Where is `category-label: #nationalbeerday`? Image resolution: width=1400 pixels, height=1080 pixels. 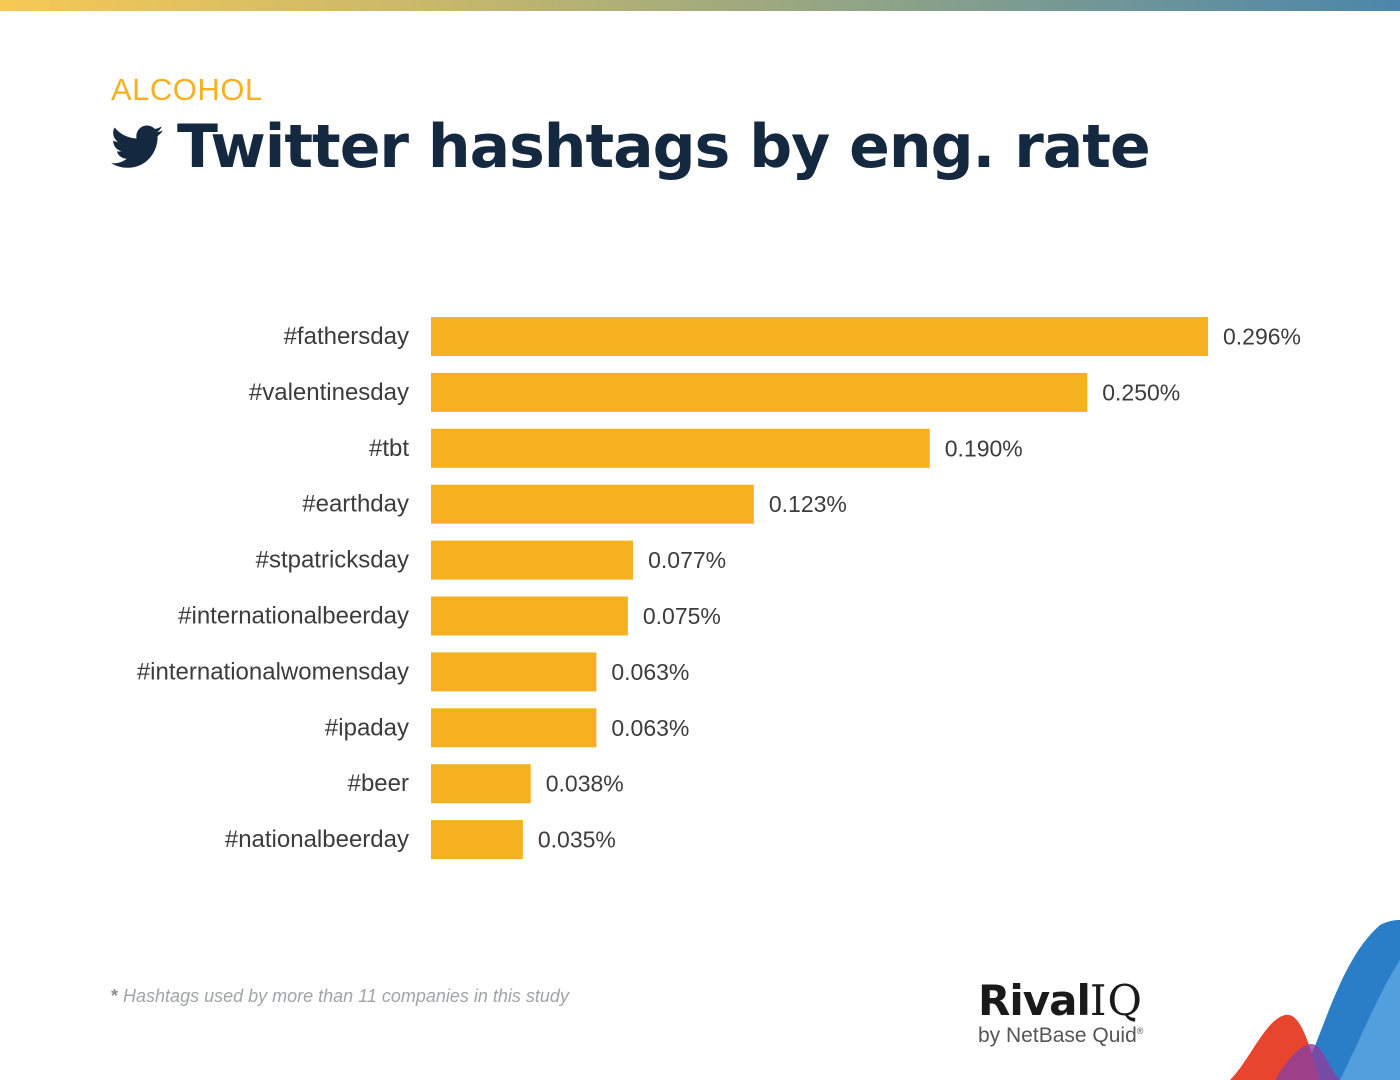 category-label: #nationalbeerday is located at coordinates (317, 839).